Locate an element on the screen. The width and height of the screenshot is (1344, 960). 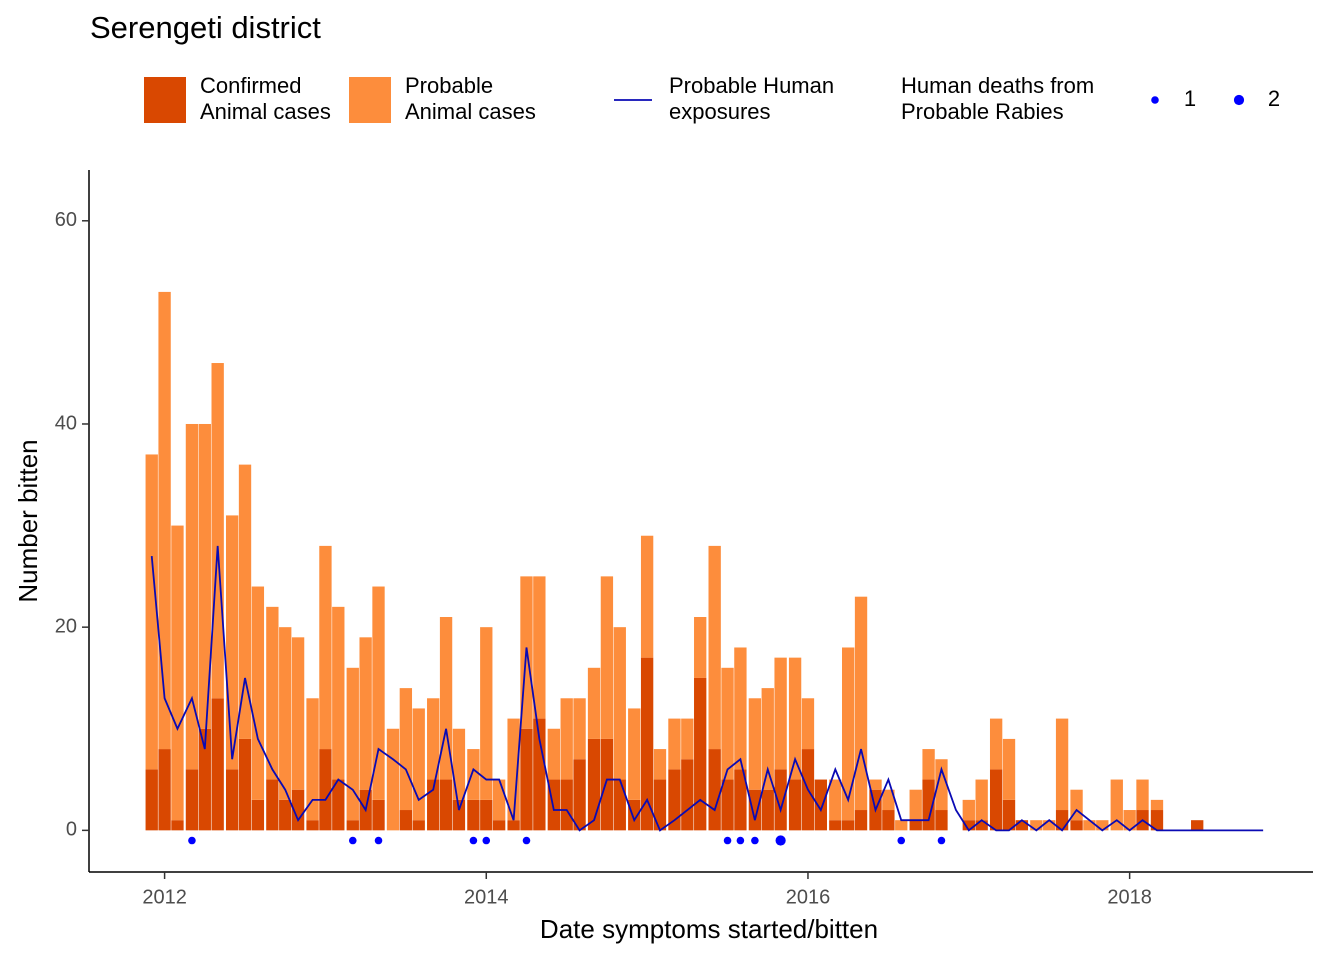
x-tick-label: 2016 is located at coordinates (808, 897).